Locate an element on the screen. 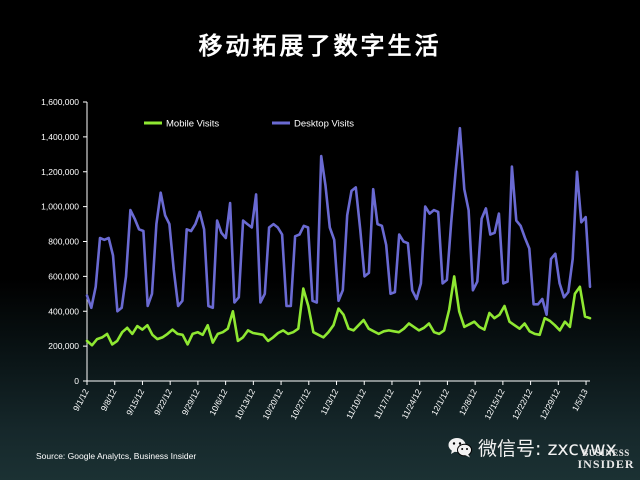 The width and height of the screenshot is (640, 480). y-tick-label: 1,000,000 is located at coordinates (60, 207).